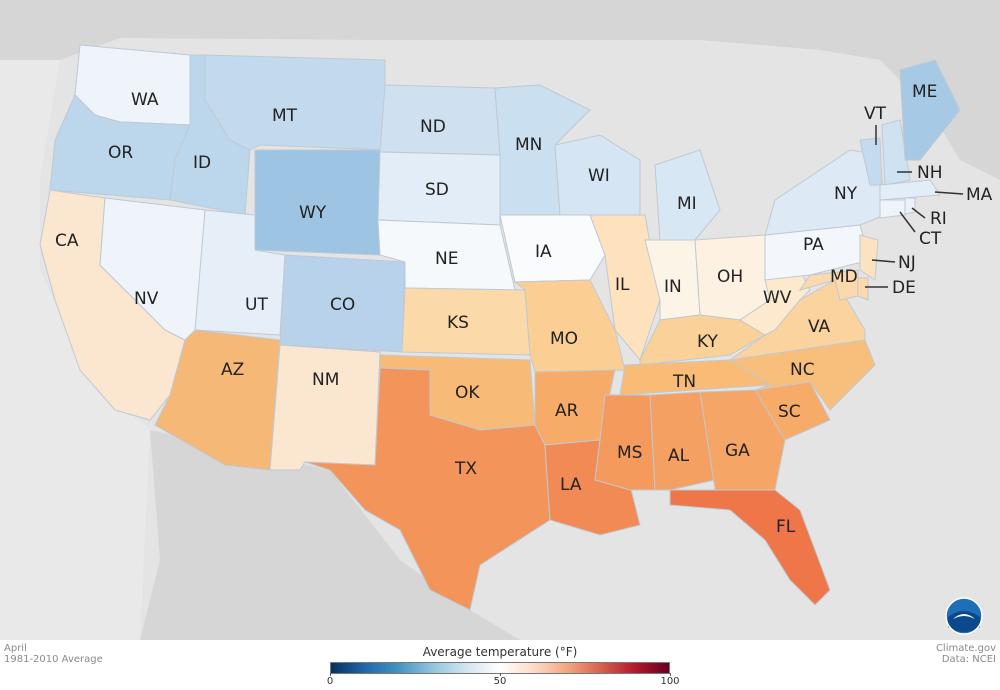  Describe the element at coordinates (907, 263) in the screenshot. I see `label-NJ: NJ` at that location.